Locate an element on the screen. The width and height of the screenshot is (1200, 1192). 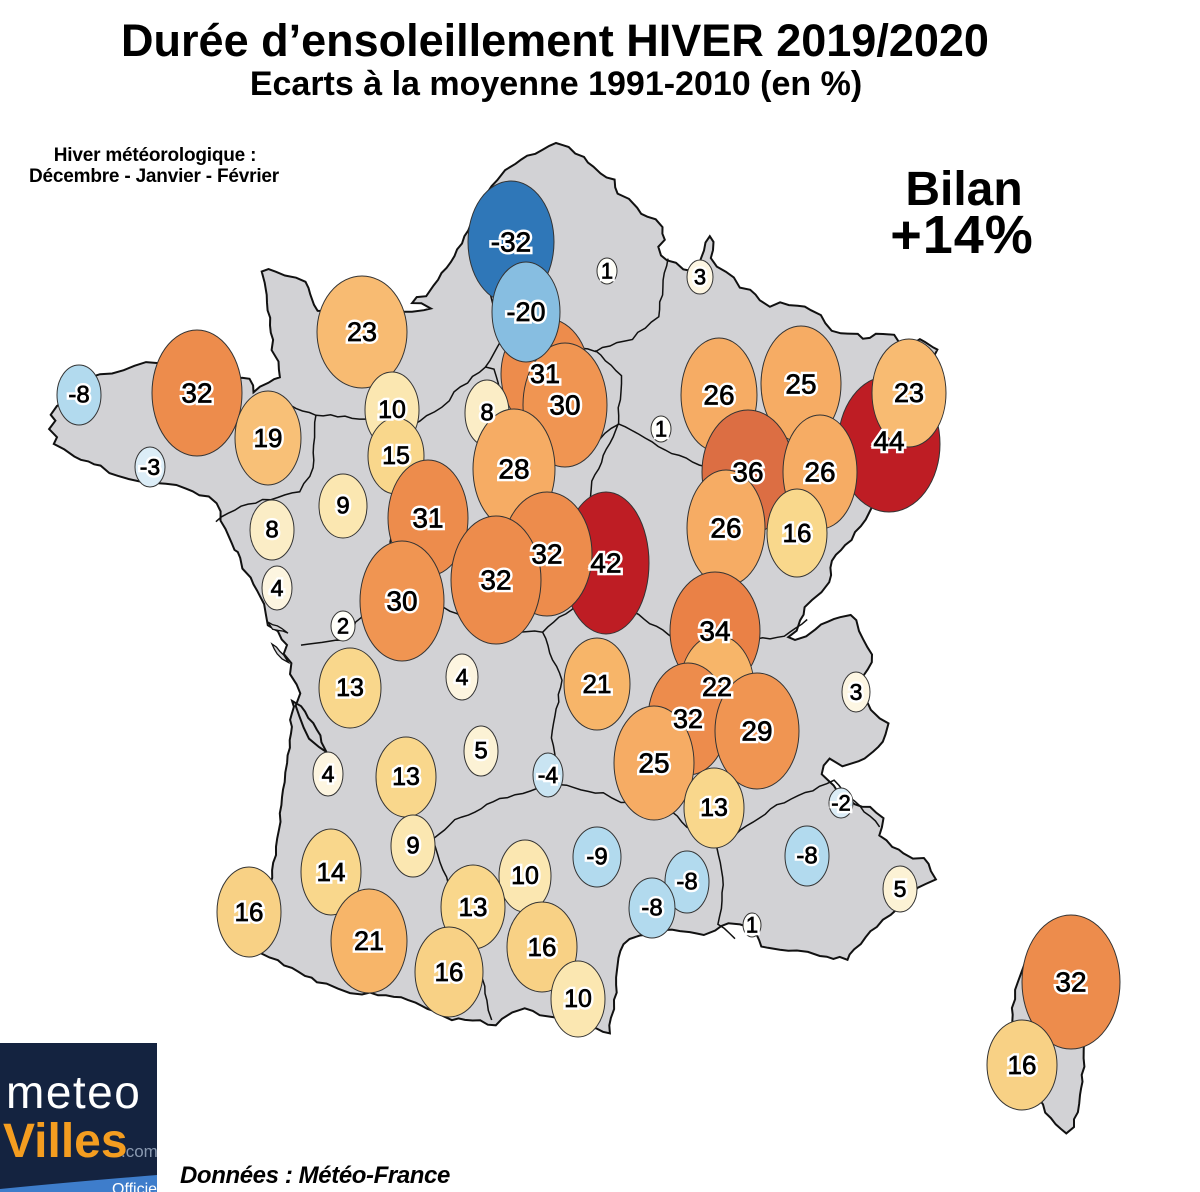
svg-text: Bilan is located at coordinates (963, 189).